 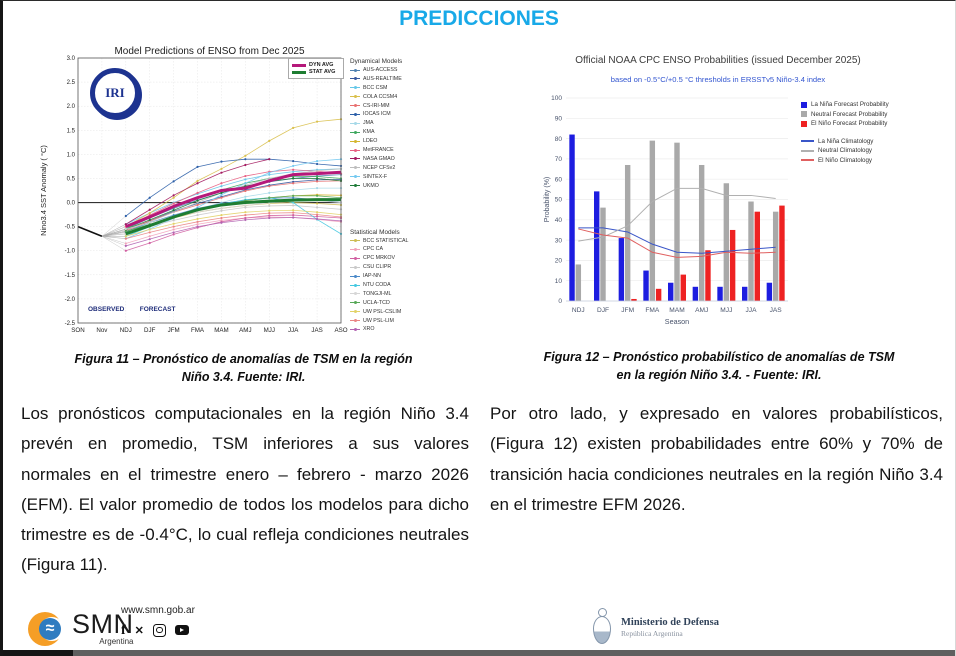 I want to click on svg-text: 0, so click(x=560, y=301).